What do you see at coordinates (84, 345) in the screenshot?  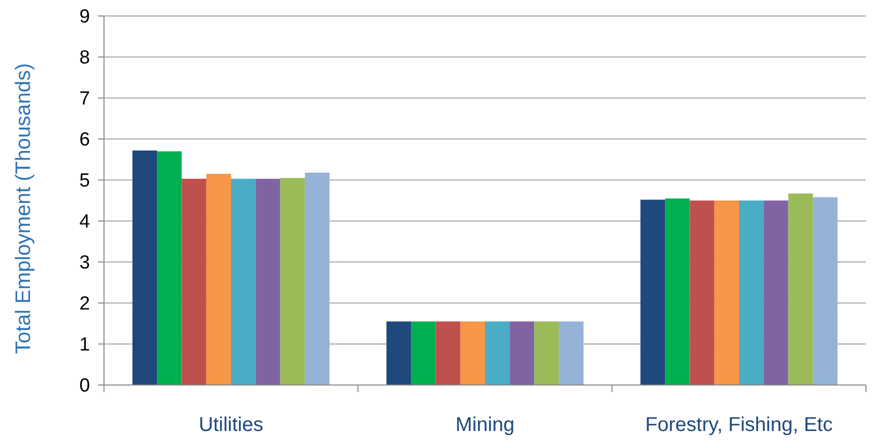 I see `y-tick-label: 1` at bounding box center [84, 345].